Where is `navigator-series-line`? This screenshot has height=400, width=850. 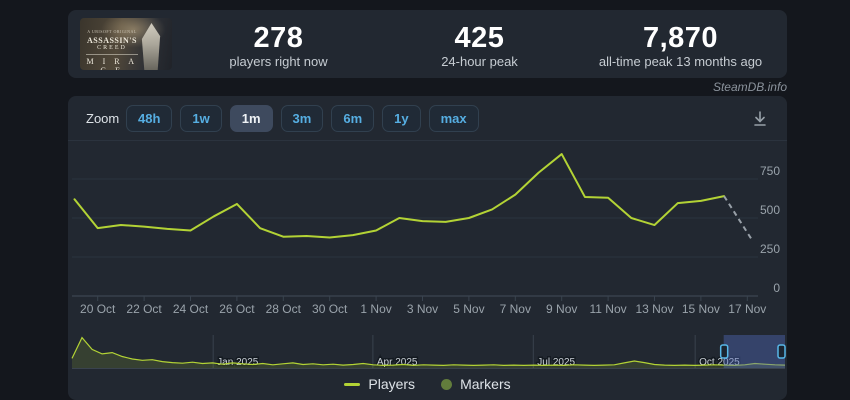
navigator-series-line is located at coordinates (428, 351).